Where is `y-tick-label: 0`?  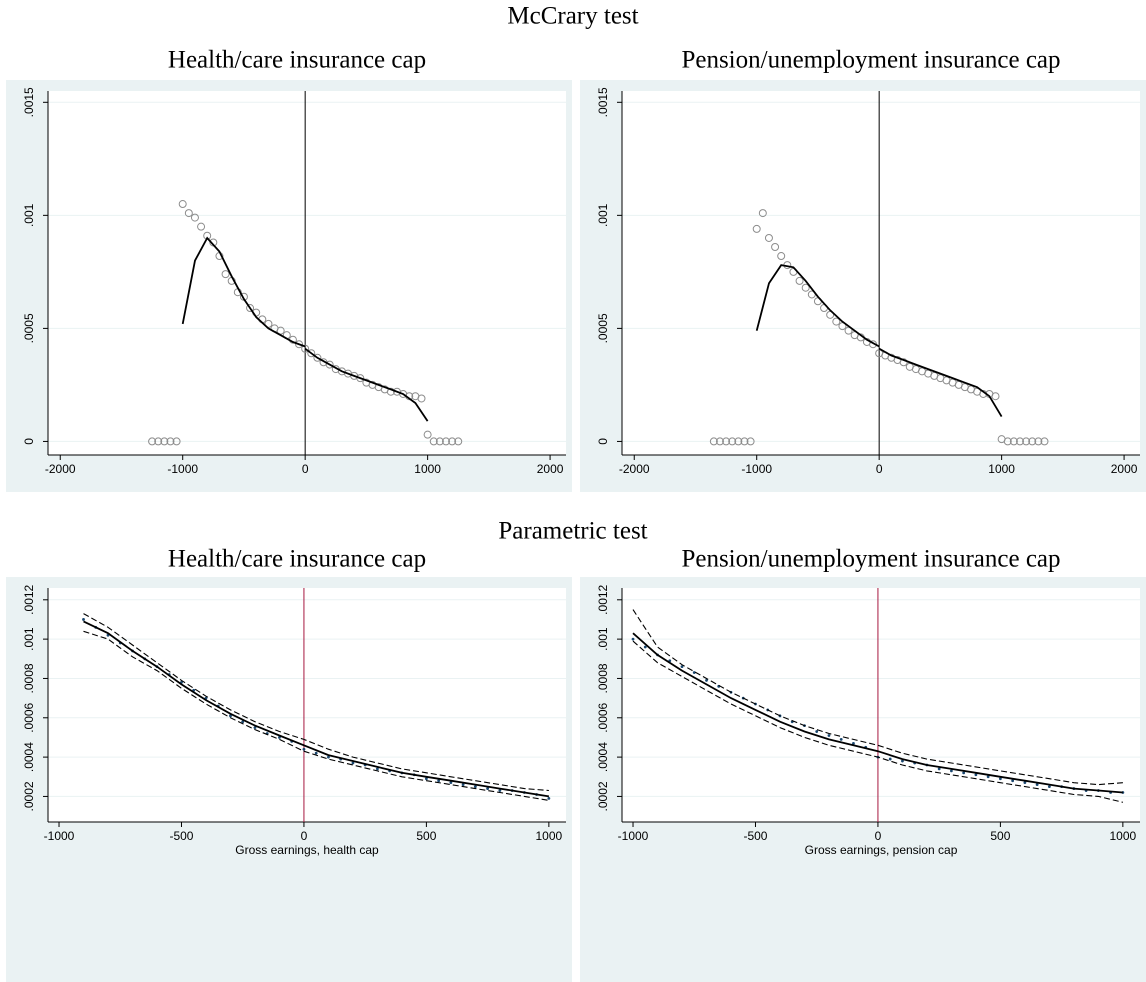
y-tick-label: 0 is located at coordinates (603, 441).